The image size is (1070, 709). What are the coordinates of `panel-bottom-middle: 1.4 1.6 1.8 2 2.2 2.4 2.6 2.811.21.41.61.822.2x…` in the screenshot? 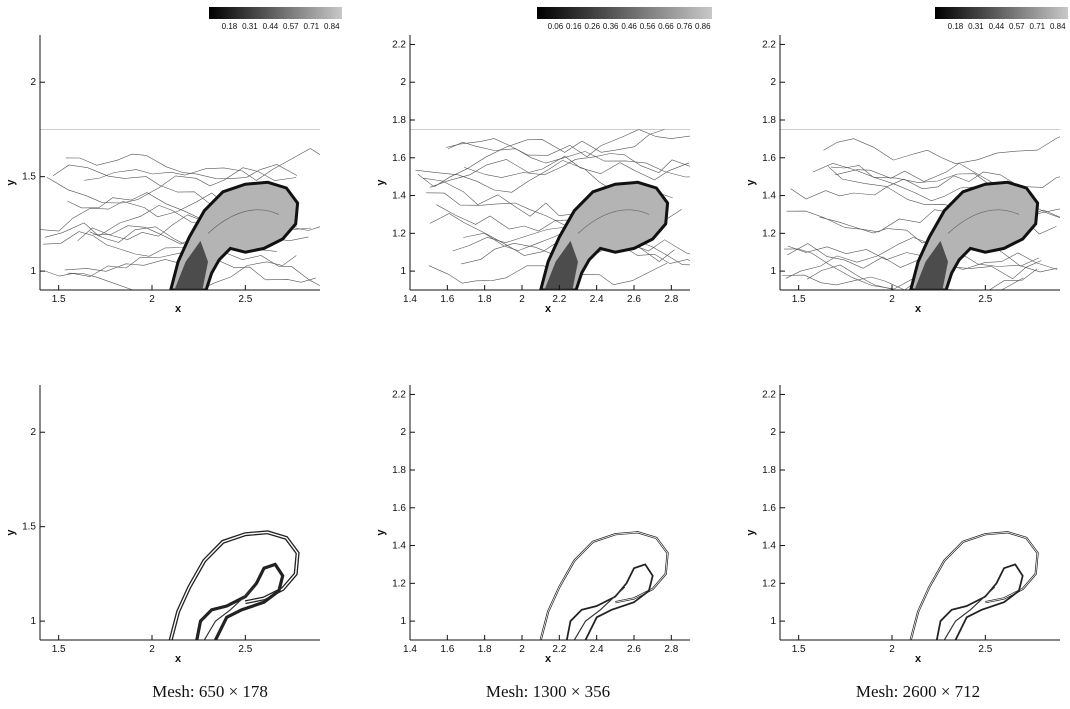 It's located at (532, 525).